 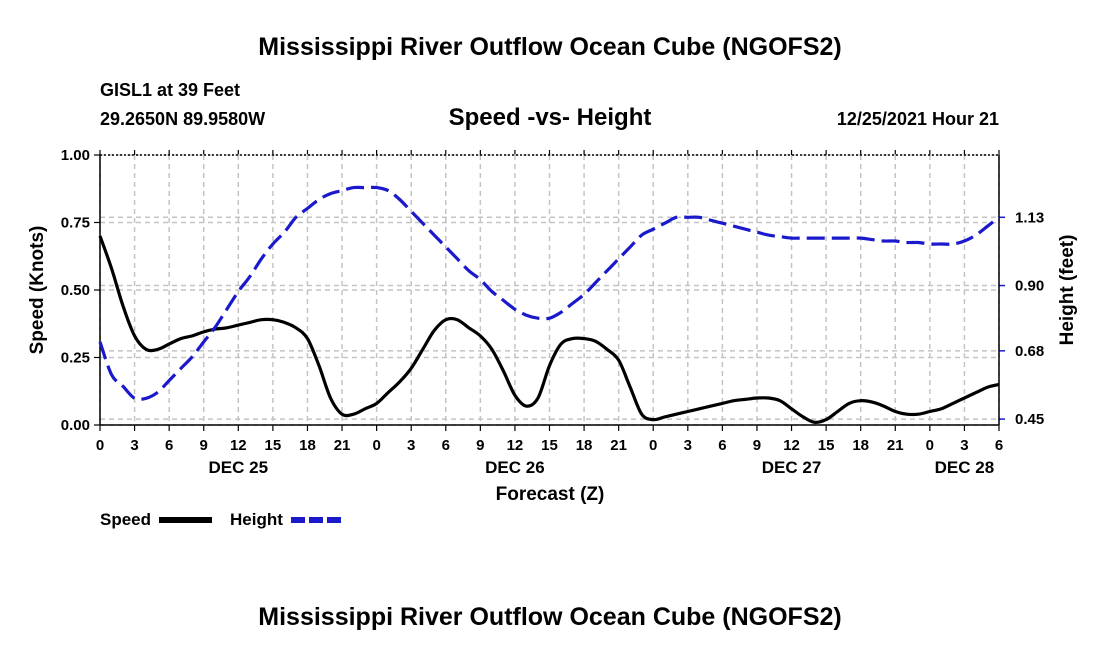 What do you see at coordinates (1029, 419) in the screenshot?
I see `y2-tick-label: 0.45` at bounding box center [1029, 419].